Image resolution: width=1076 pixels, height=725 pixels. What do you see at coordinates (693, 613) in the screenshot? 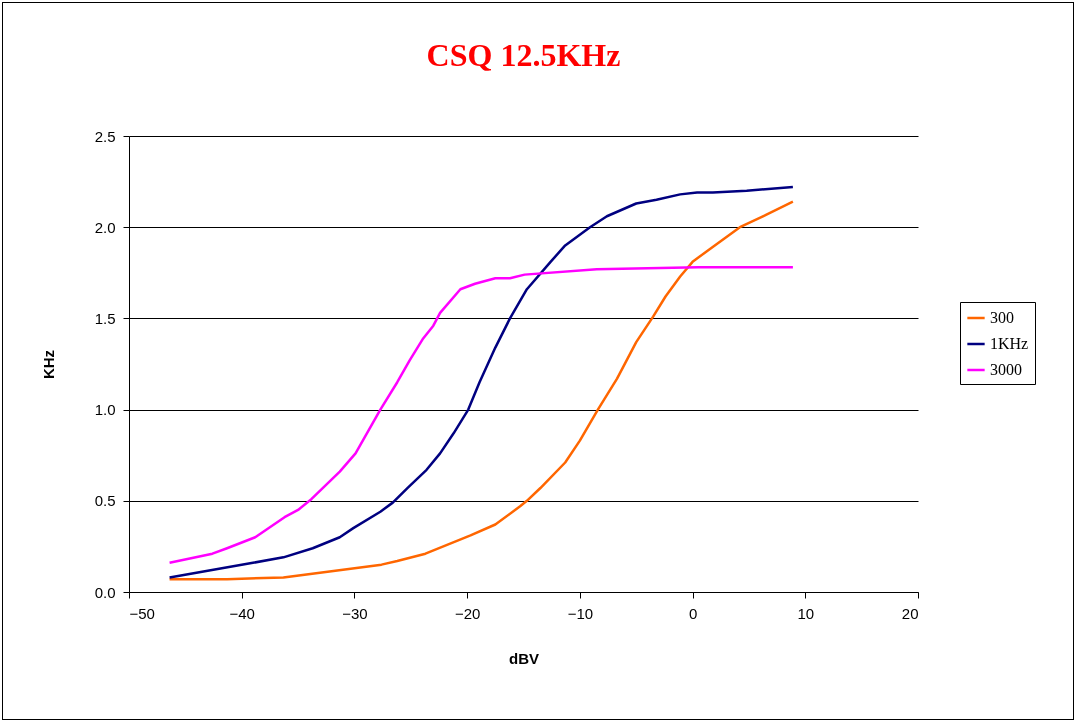
I see `x-tick-label: 0` at bounding box center [693, 613].